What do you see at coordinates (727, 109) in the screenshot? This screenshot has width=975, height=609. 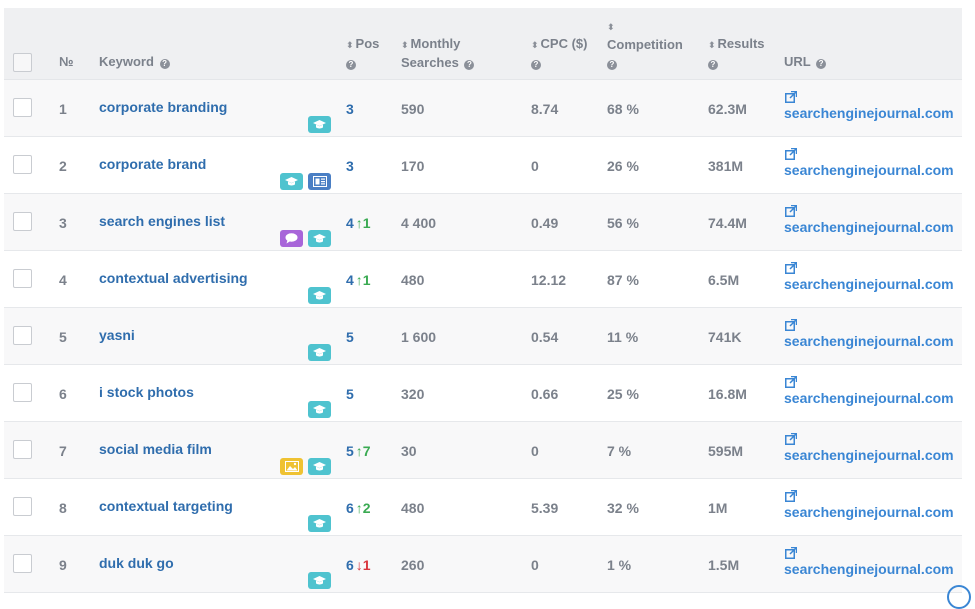 I see `results-cell: 62.3M` at bounding box center [727, 109].